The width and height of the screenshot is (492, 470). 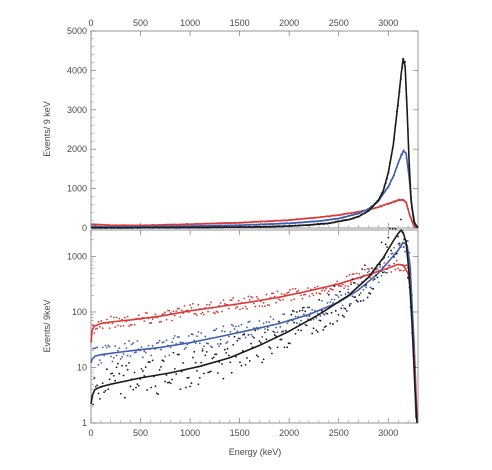 I want to click on top-x-tick-label: 3000, so click(x=388, y=23).